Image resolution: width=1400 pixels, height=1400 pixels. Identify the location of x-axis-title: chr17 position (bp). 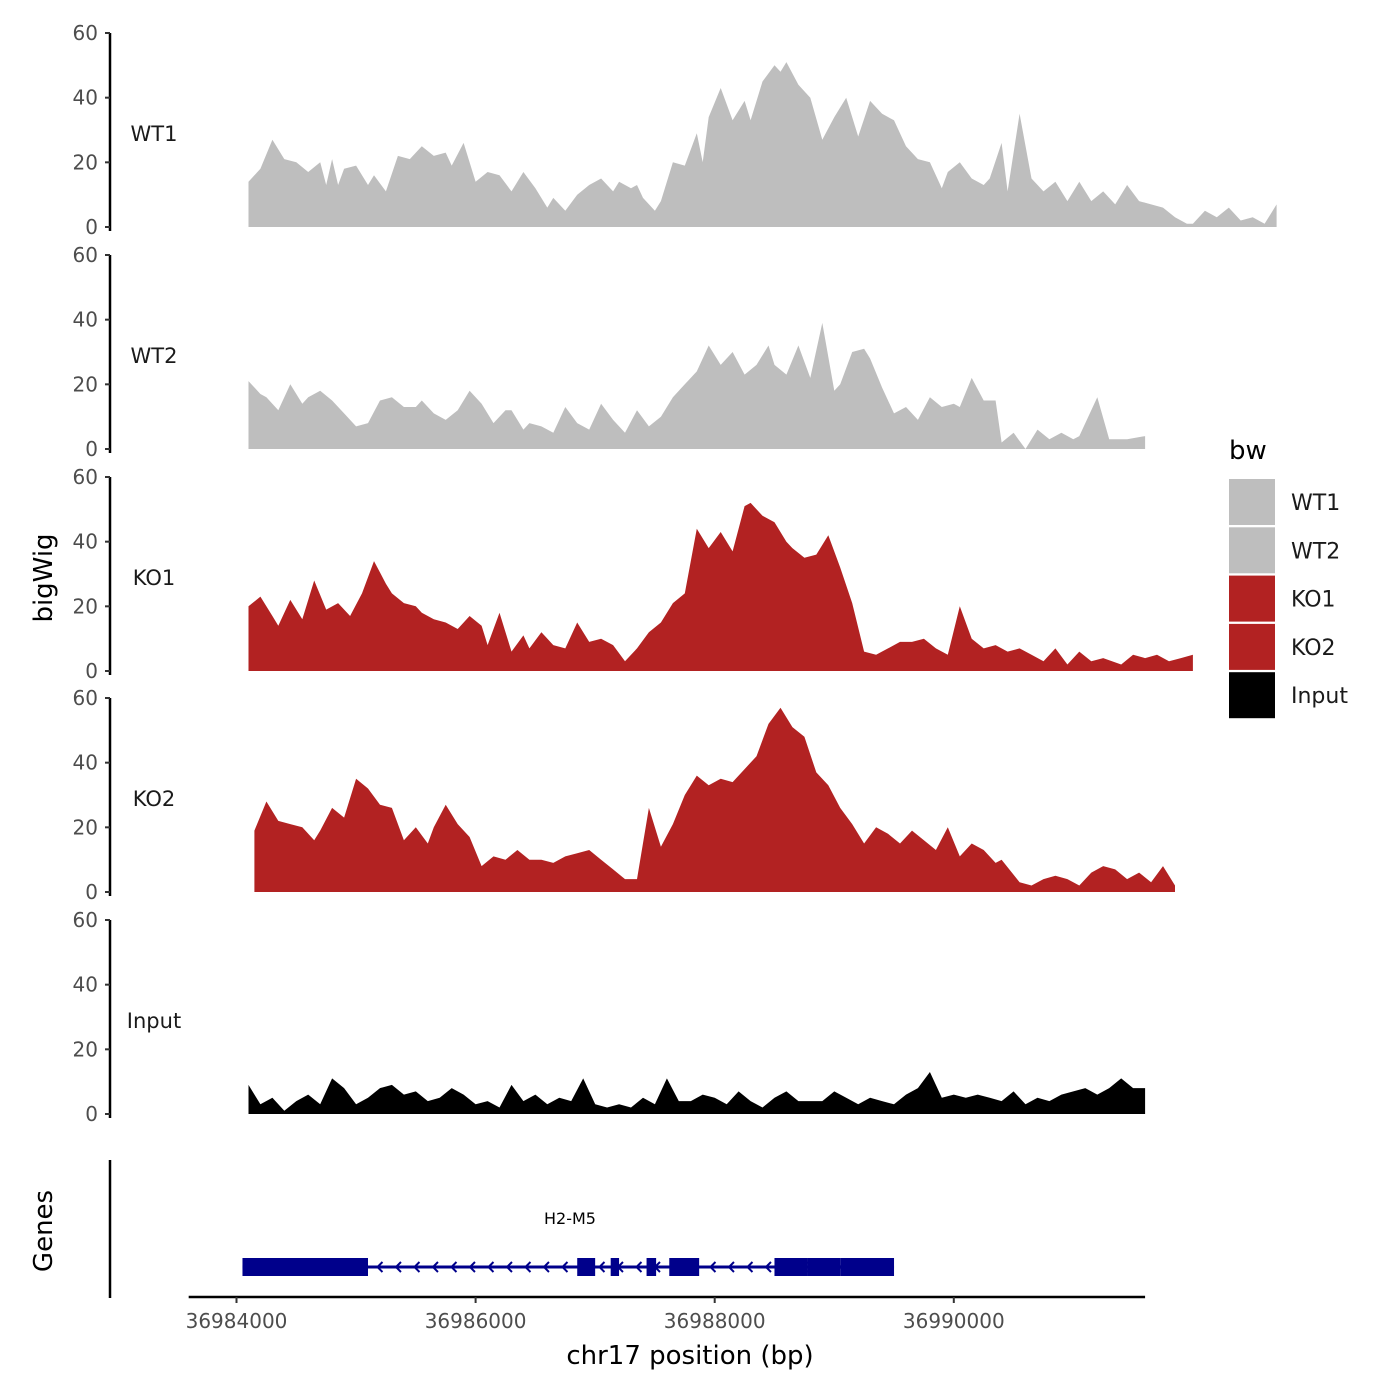
(689, 1356).